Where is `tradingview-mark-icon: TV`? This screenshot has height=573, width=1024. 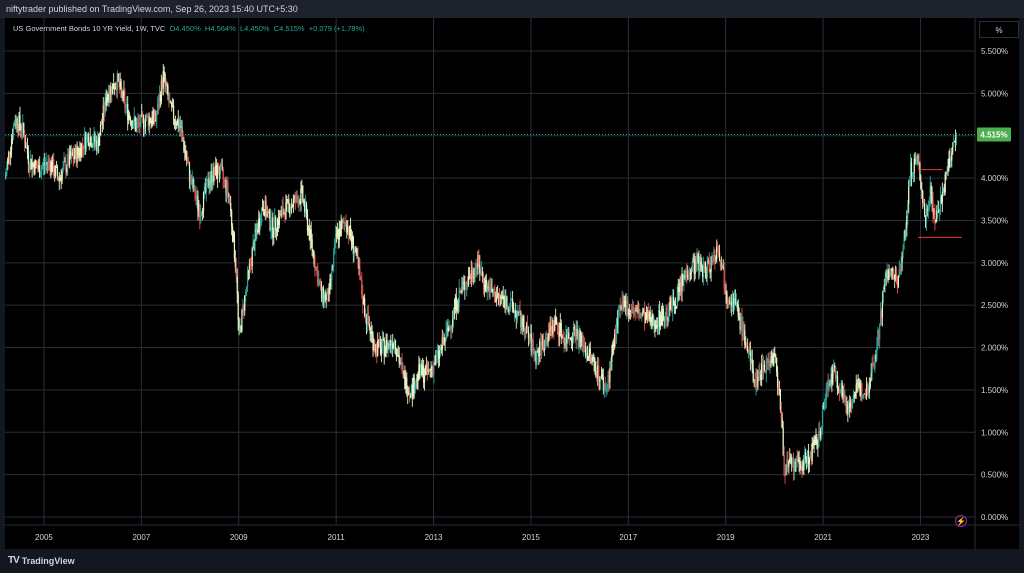
tradingview-mark-icon: TV is located at coordinates (14, 560).